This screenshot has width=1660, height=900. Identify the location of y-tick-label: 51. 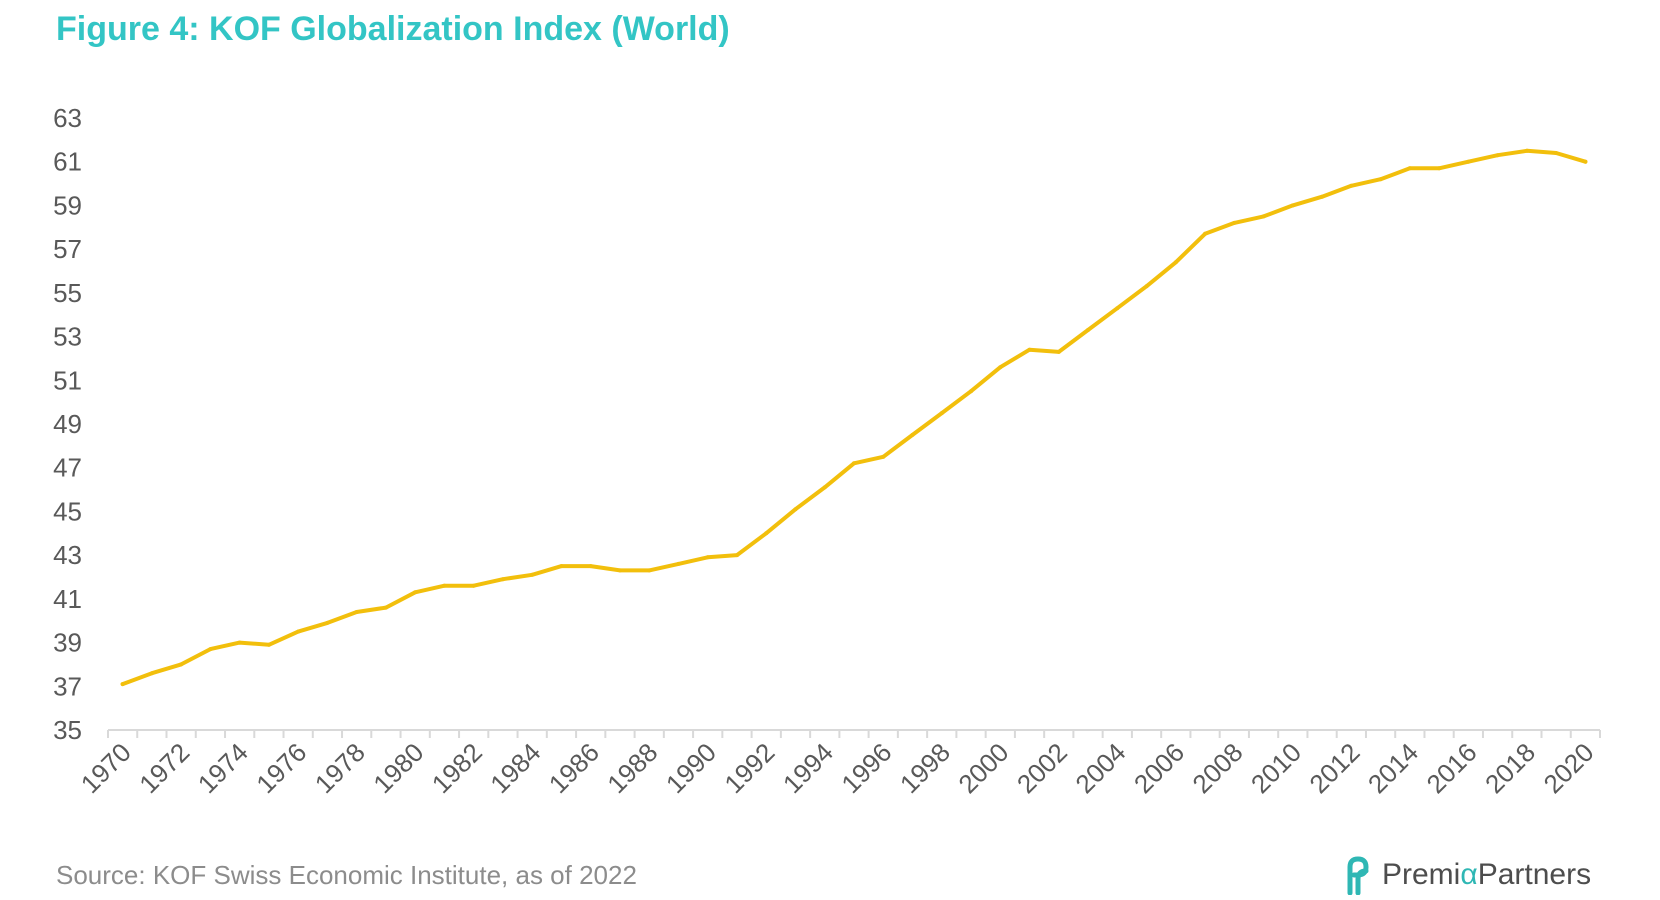
(67, 380).